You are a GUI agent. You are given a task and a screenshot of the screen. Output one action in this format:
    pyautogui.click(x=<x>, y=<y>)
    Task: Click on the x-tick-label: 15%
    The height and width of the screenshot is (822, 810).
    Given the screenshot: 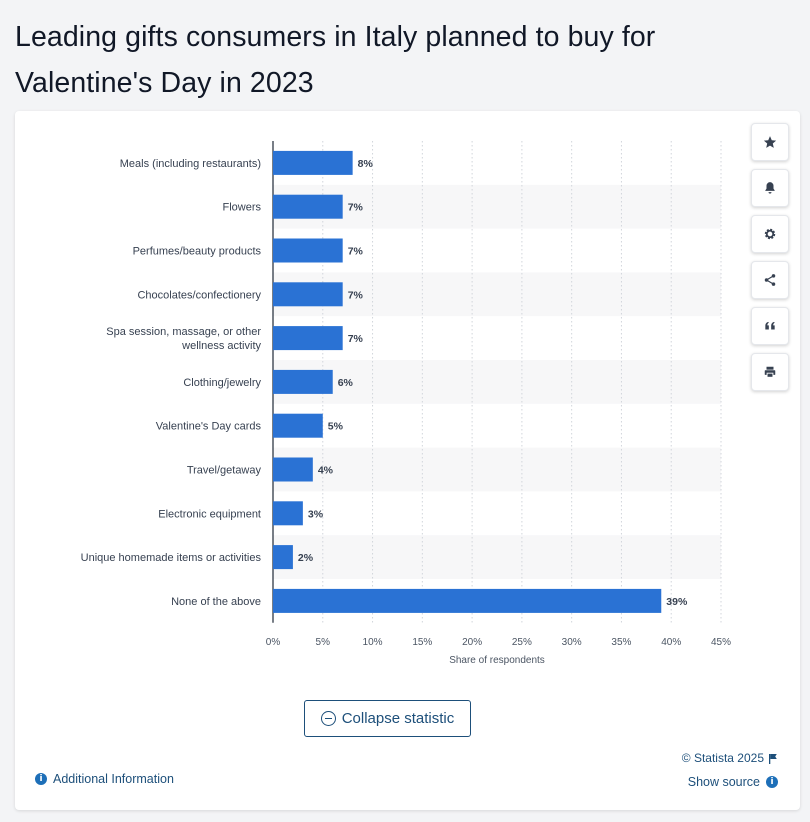 What is the action you would take?
    pyautogui.click(x=422, y=642)
    